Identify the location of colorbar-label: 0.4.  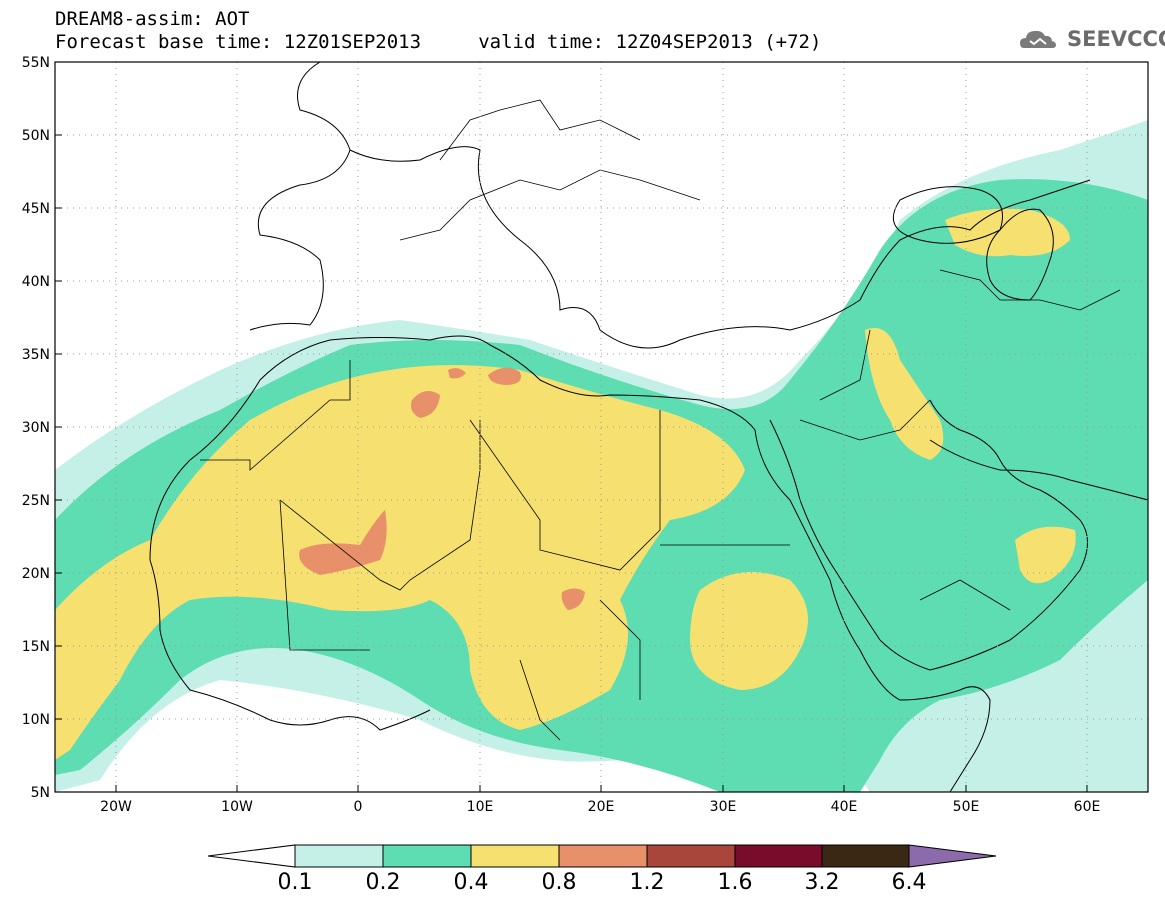
(471, 882).